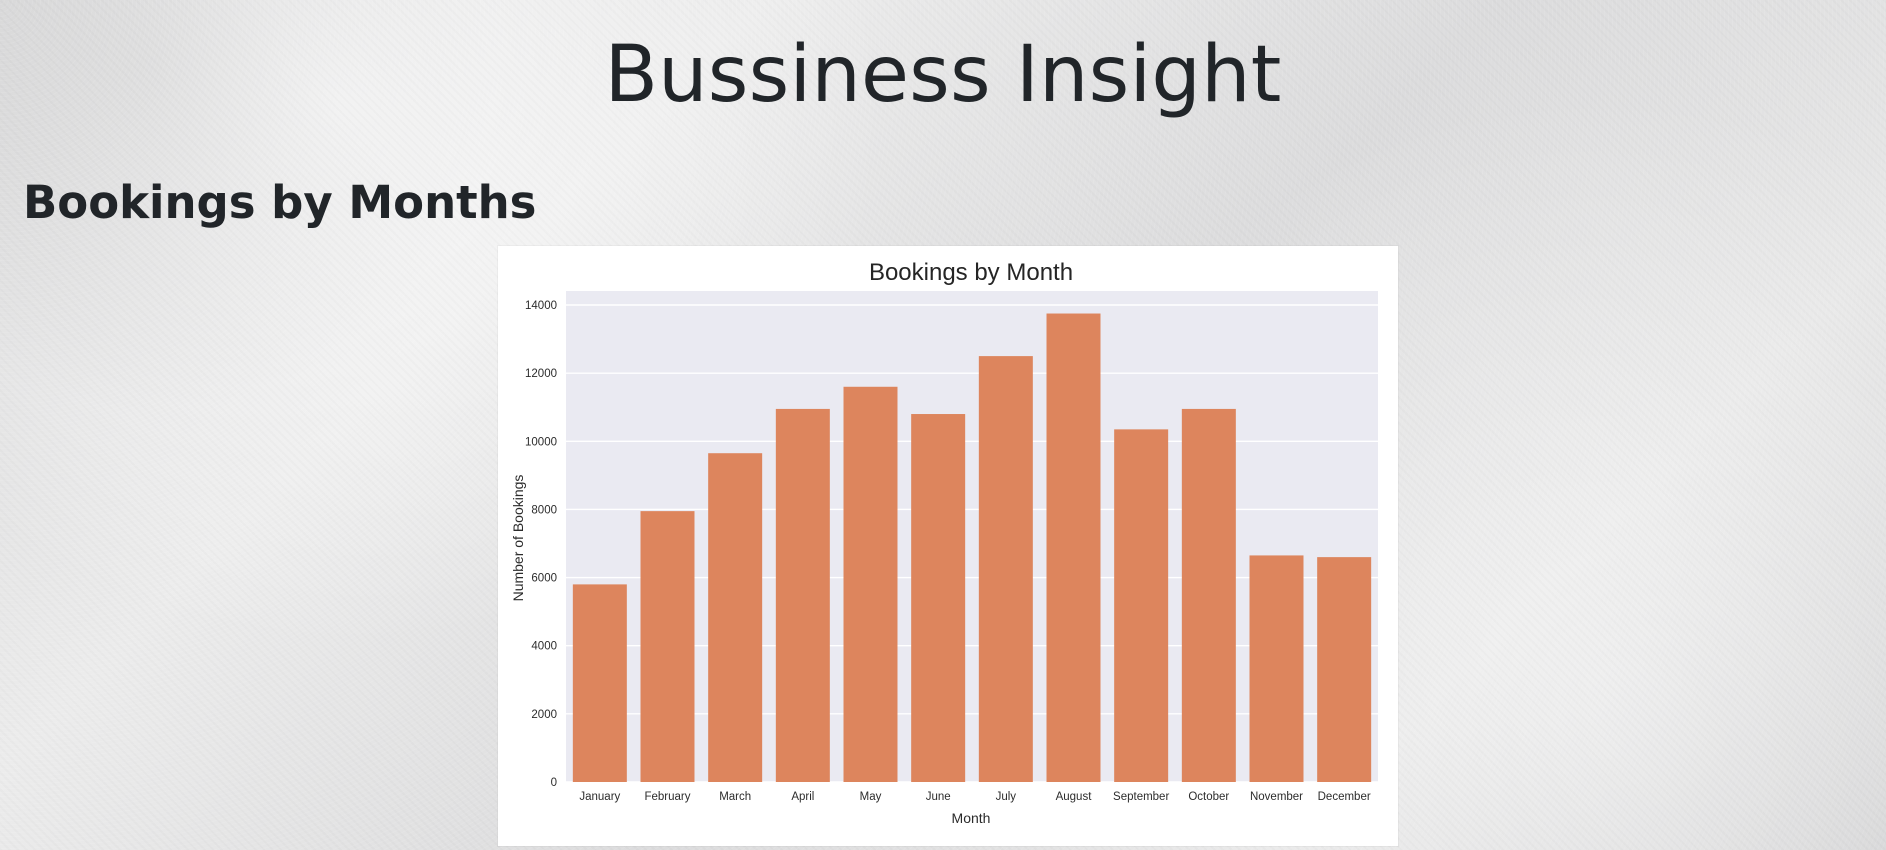 This screenshot has height=850, width=1886. I want to click on x-tick-label: August, so click(1074, 797).